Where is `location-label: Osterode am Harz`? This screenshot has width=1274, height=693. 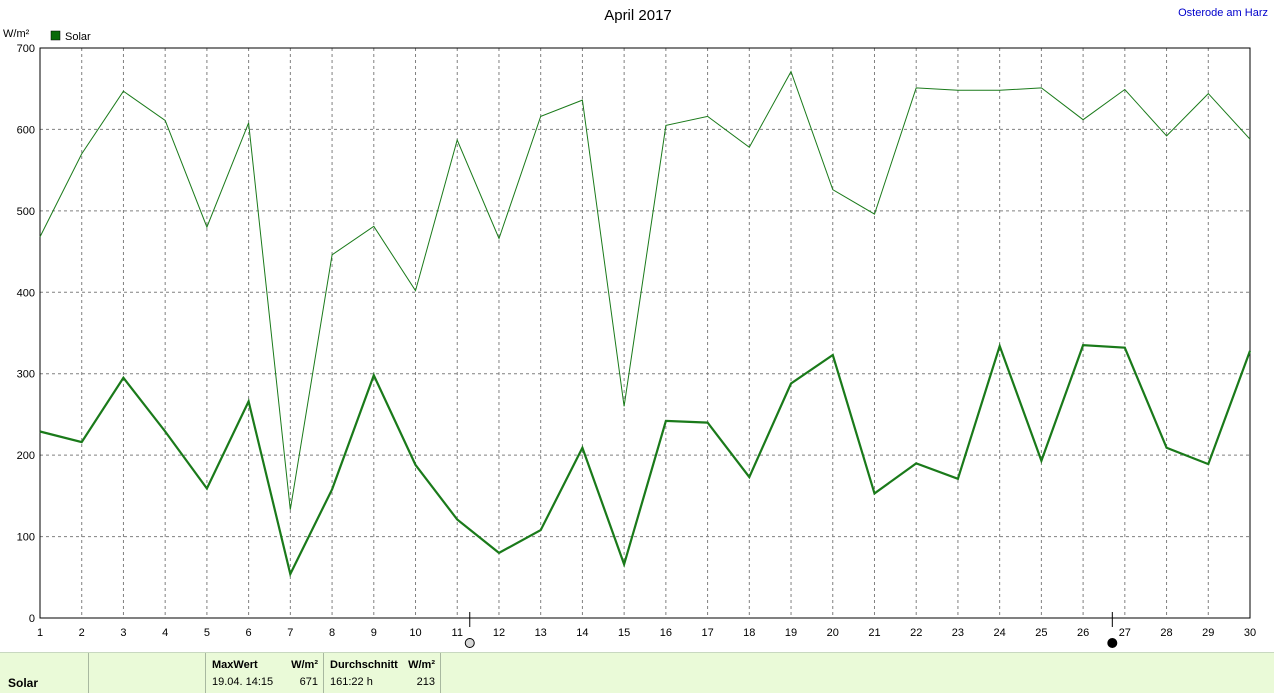
location-label: Osterode am Harz is located at coordinates (1223, 13).